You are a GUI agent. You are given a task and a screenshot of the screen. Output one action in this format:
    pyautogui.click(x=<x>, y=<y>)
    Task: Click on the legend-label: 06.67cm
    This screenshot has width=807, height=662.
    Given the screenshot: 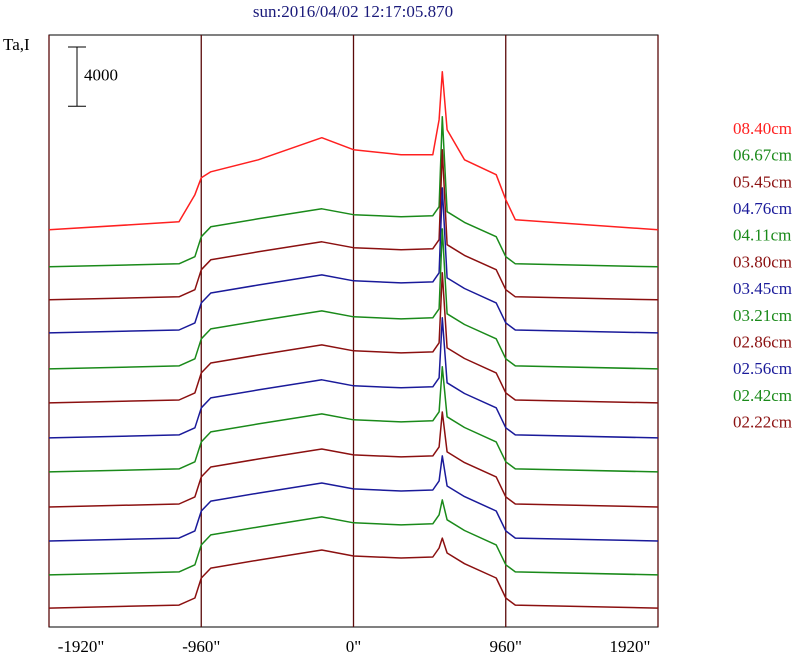 What is the action you would take?
    pyautogui.click(x=762, y=155)
    